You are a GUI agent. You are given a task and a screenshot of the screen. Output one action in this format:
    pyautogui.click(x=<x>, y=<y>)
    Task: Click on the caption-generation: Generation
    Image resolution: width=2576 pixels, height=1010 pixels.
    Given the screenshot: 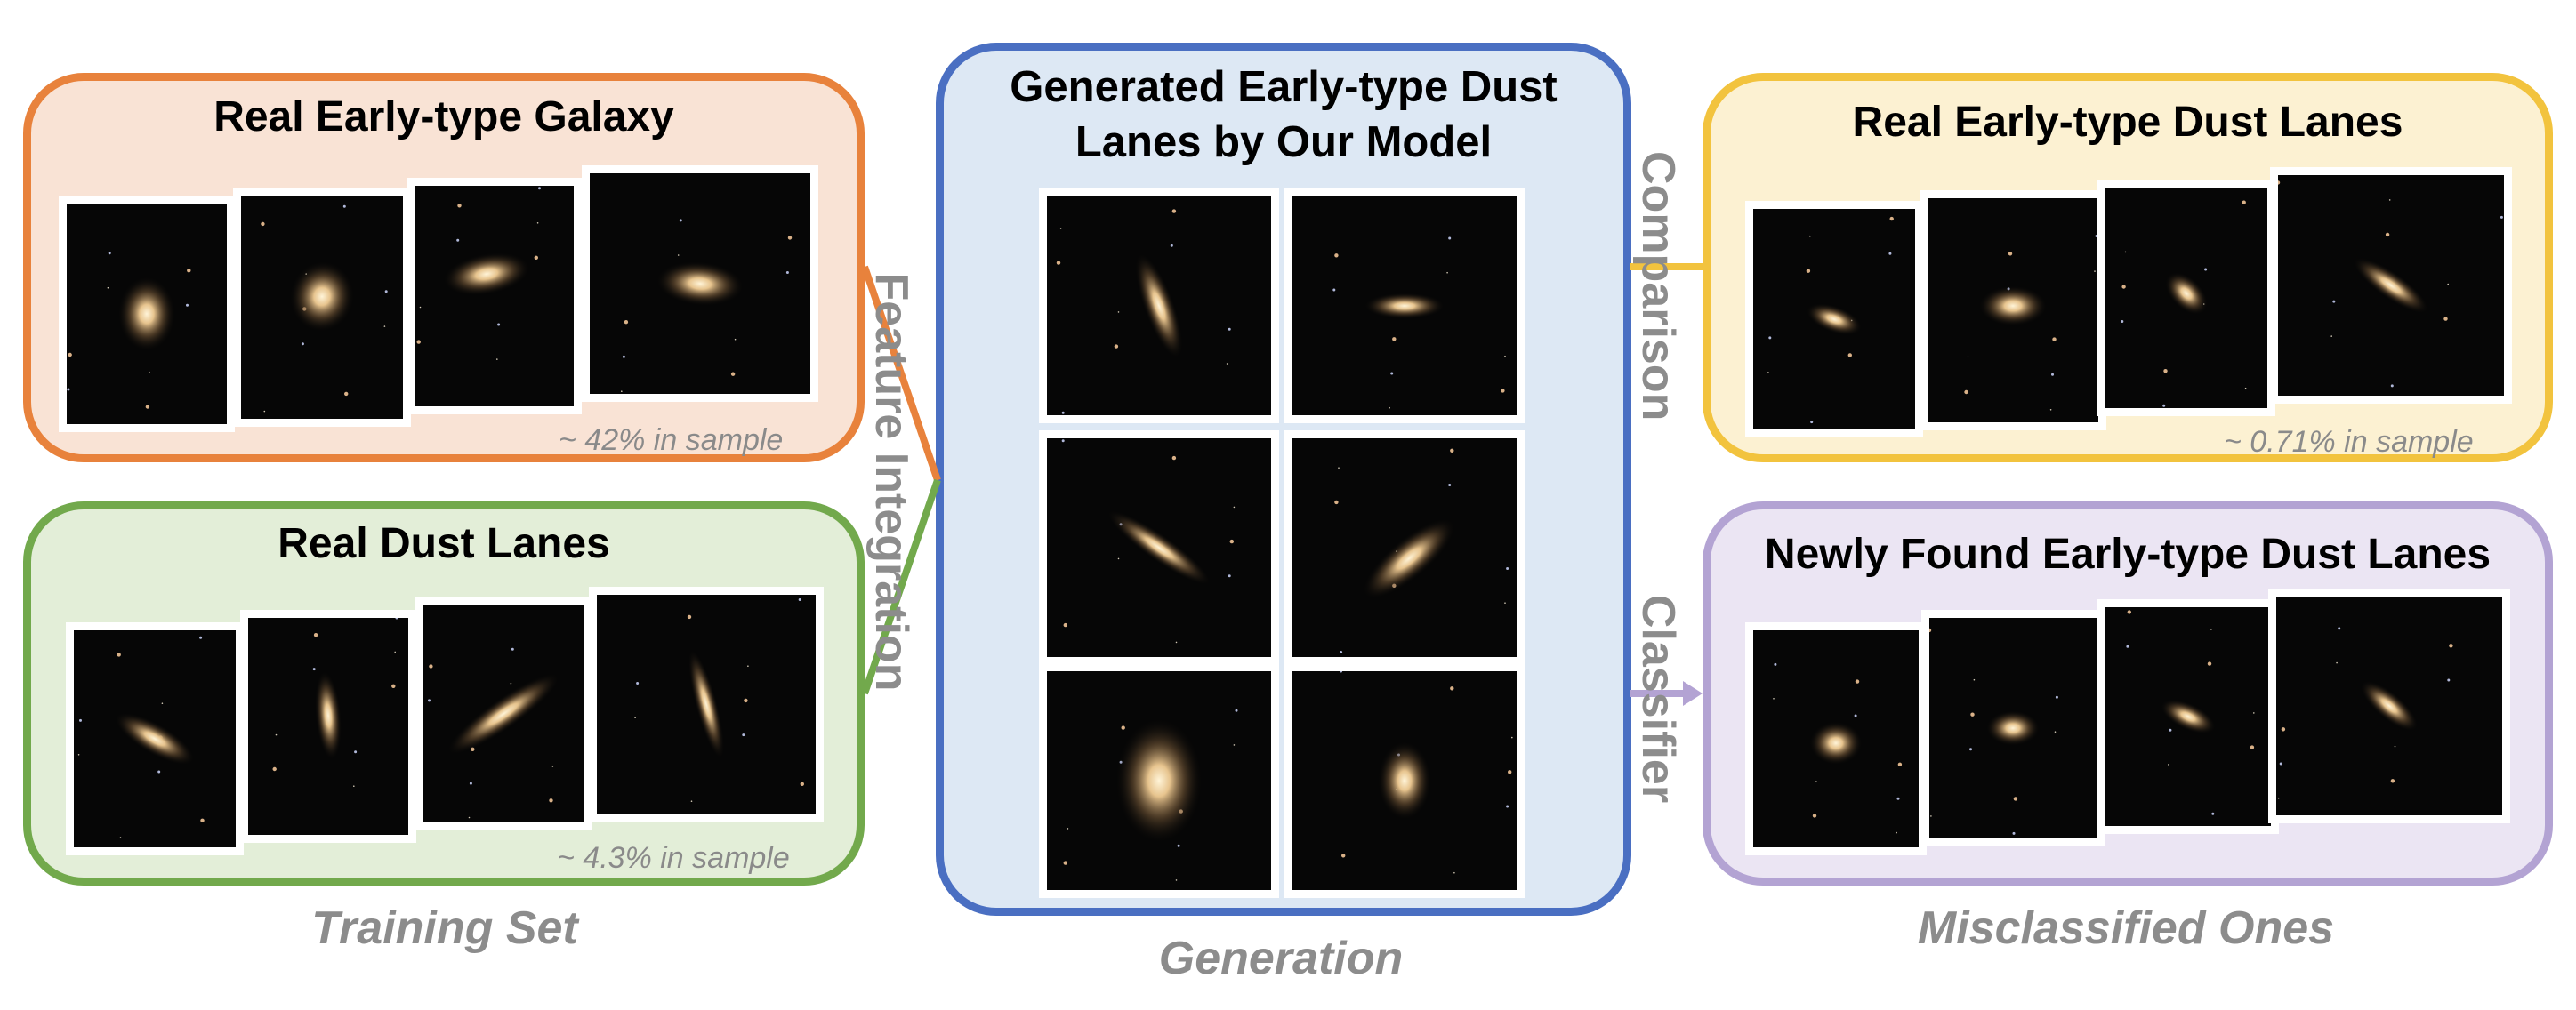 What is the action you would take?
    pyautogui.click(x=1281, y=958)
    